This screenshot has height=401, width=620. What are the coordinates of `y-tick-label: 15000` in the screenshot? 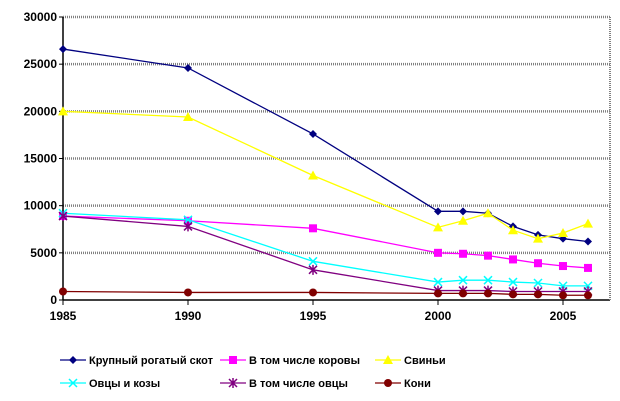 It's located at (41, 159).